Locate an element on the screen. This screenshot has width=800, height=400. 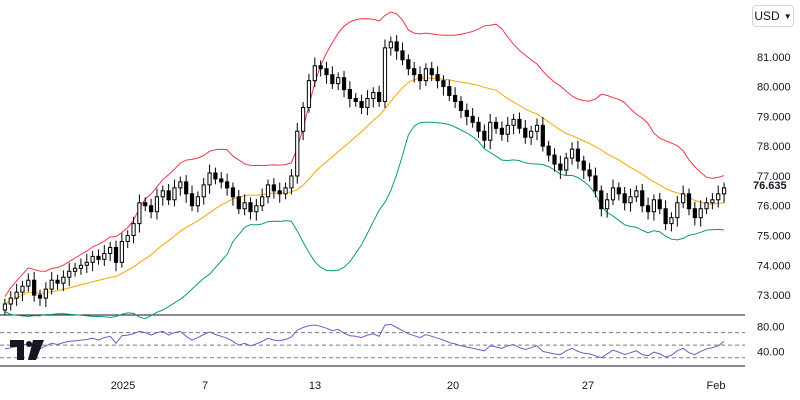
time-axis-tick: Feb is located at coordinates (716, 386).